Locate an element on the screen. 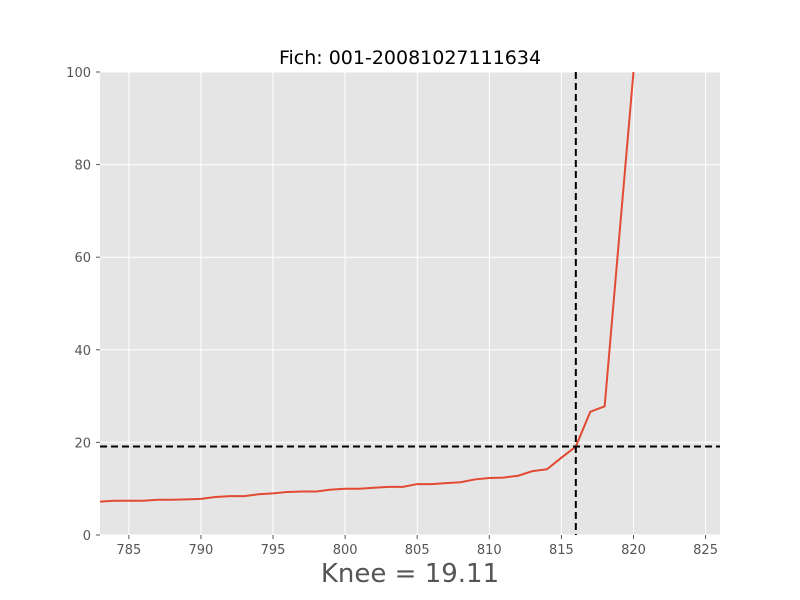 The width and height of the screenshot is (800, 600). y-tick-label: 80 is located at coordinates (82, 166).